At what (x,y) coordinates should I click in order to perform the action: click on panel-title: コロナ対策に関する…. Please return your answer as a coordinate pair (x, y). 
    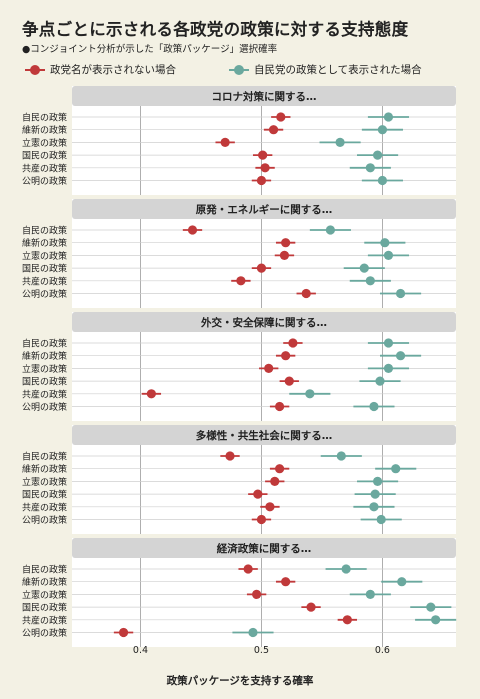
    Looking at the image, I should click on (264, 96).